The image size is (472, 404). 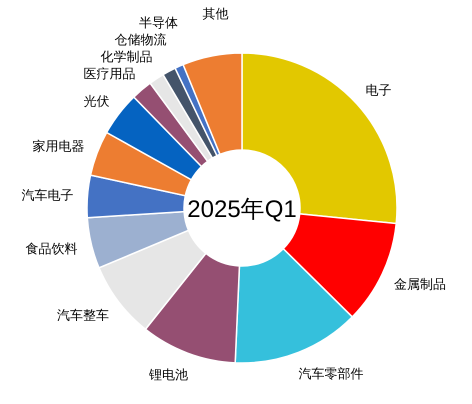 What do you see at coordinates (158, 22) in the screenshot?
I see `slice-label: 半导体` at bounding box center [158, 22].